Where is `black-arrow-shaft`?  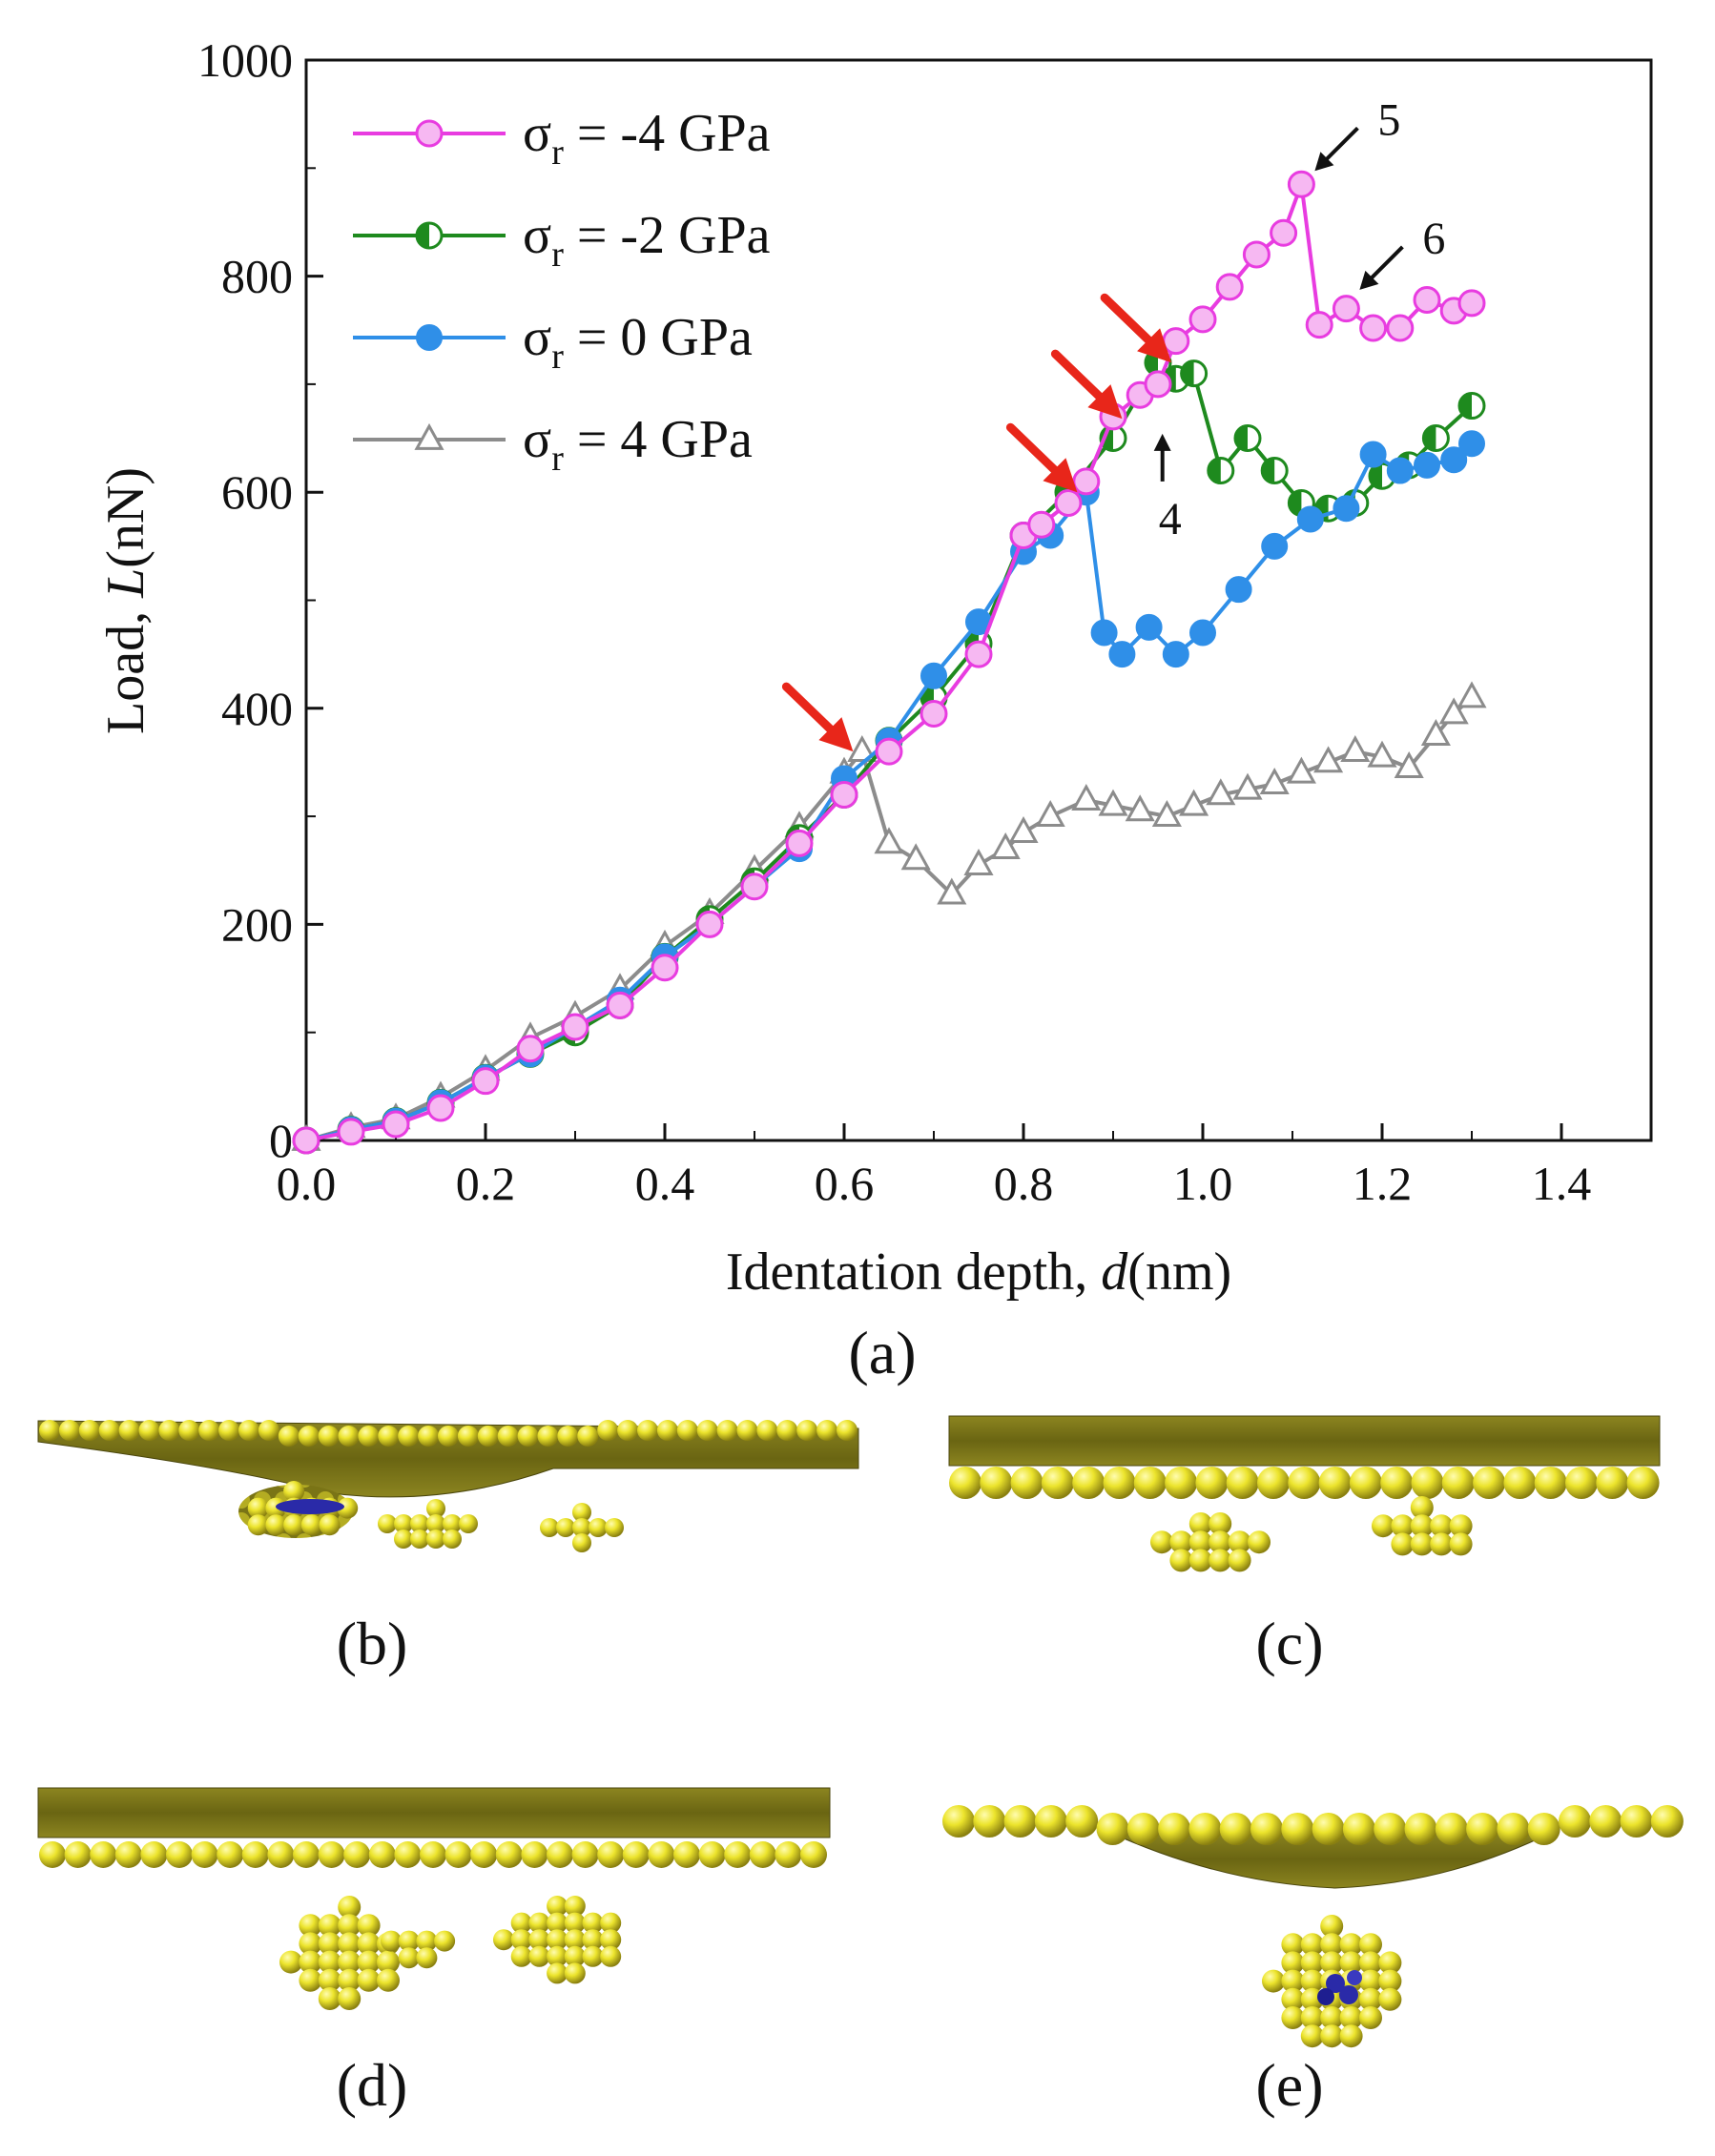
black-arrow-shaft is located at coordinates (1384, 264).